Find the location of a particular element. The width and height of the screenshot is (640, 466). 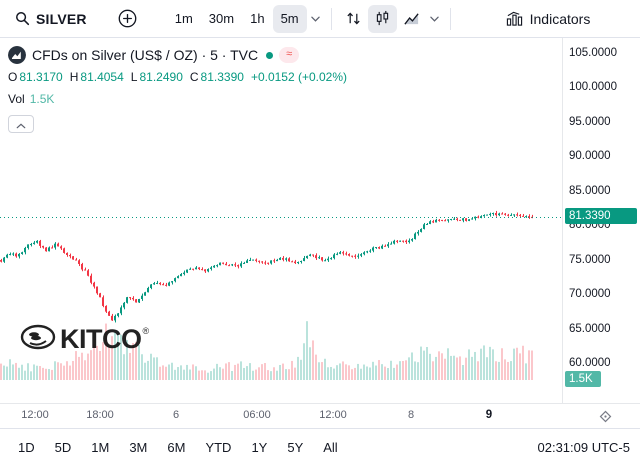

interval-button-1m: 1m is located at coordinates (184, 19).